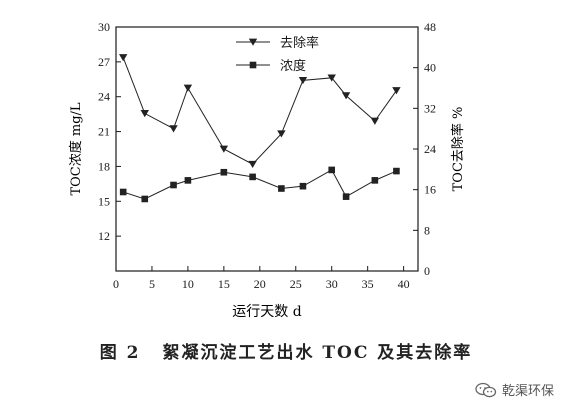 This screenshot has width=572, height=415. Describe the element at coordinates (296, 284) in the screenshot. I see `x-tick-label: 25` at that location.